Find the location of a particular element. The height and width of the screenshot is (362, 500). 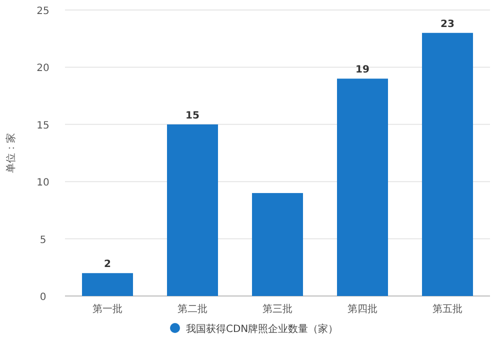

y-tick-label: 10 is located at coordinates (43, 183).